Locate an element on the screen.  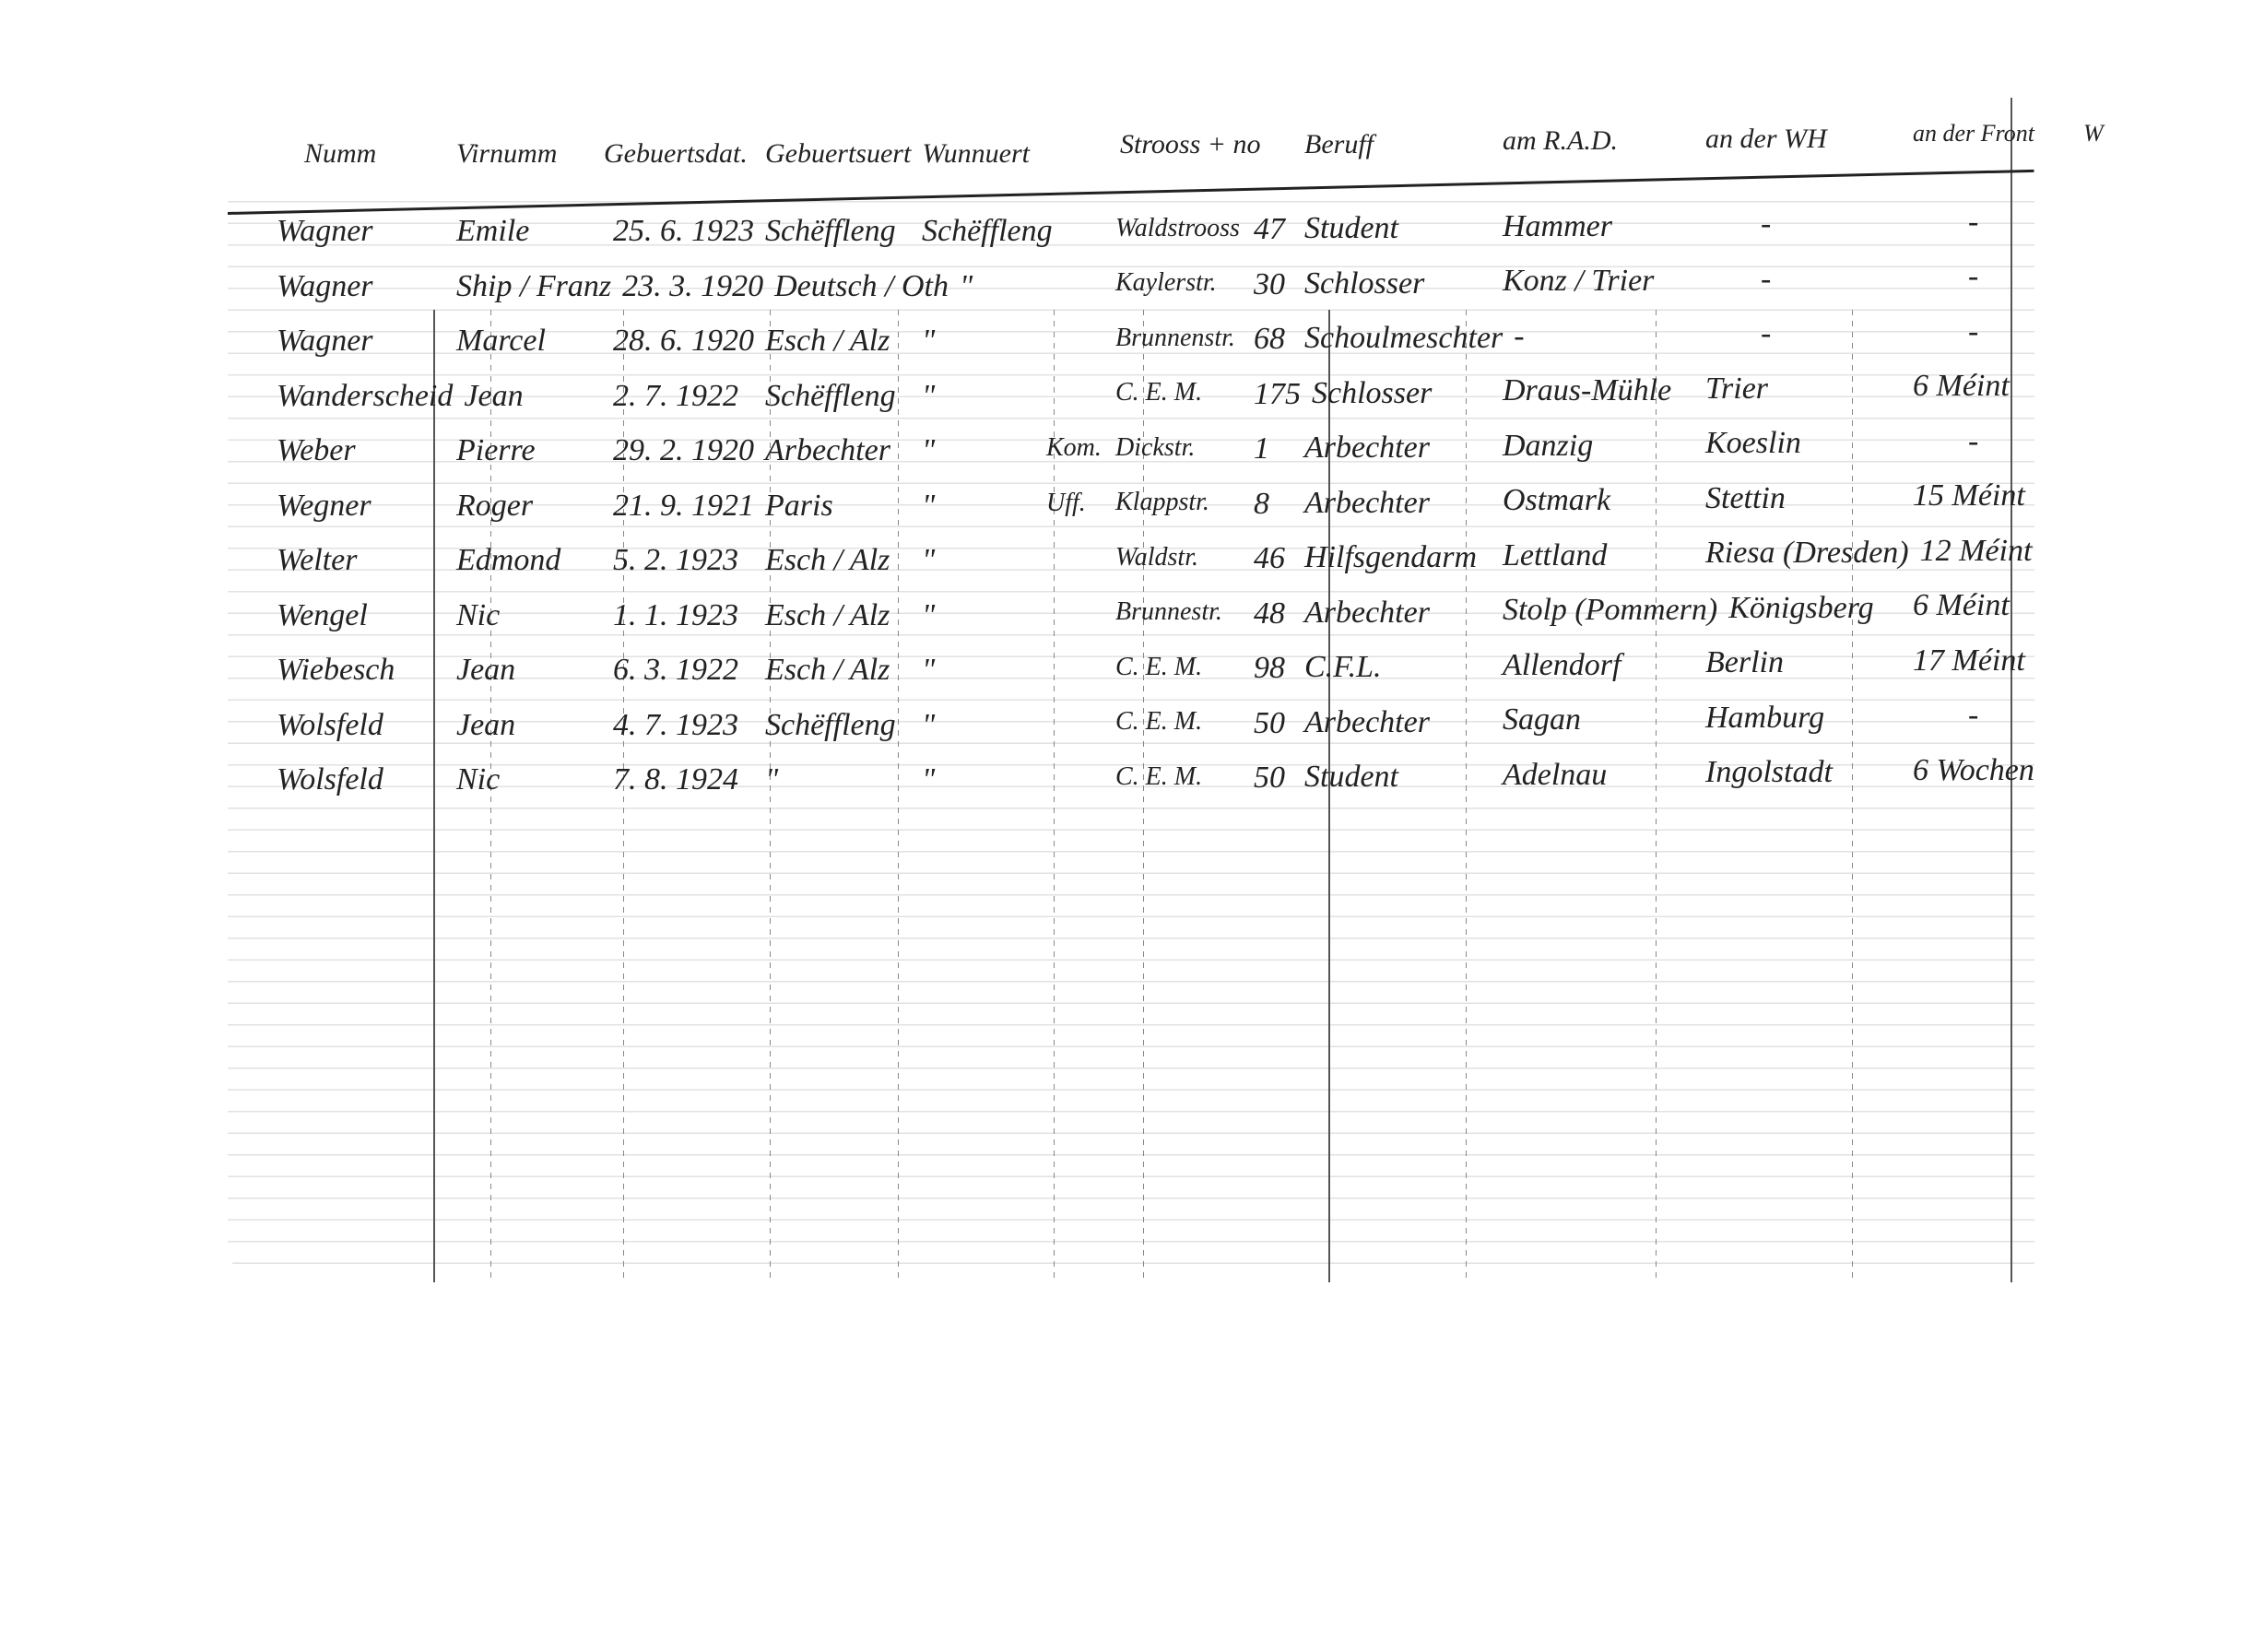
wh-cell: Hamburg is located at coordinates (1765, 717).